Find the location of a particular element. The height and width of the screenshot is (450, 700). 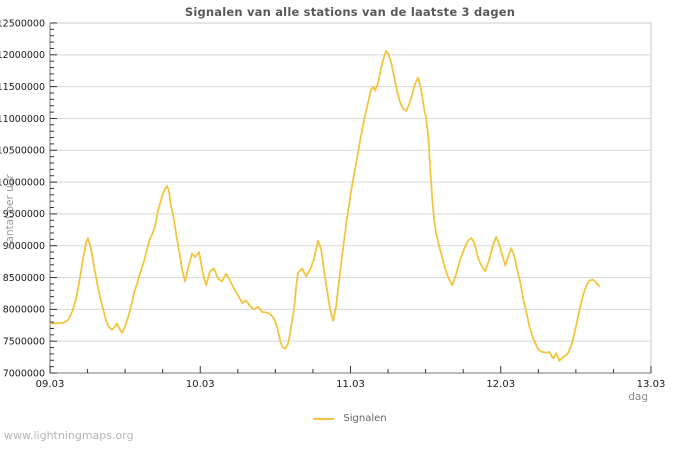

legend-line-swatch is located at coordinates (324, 418).